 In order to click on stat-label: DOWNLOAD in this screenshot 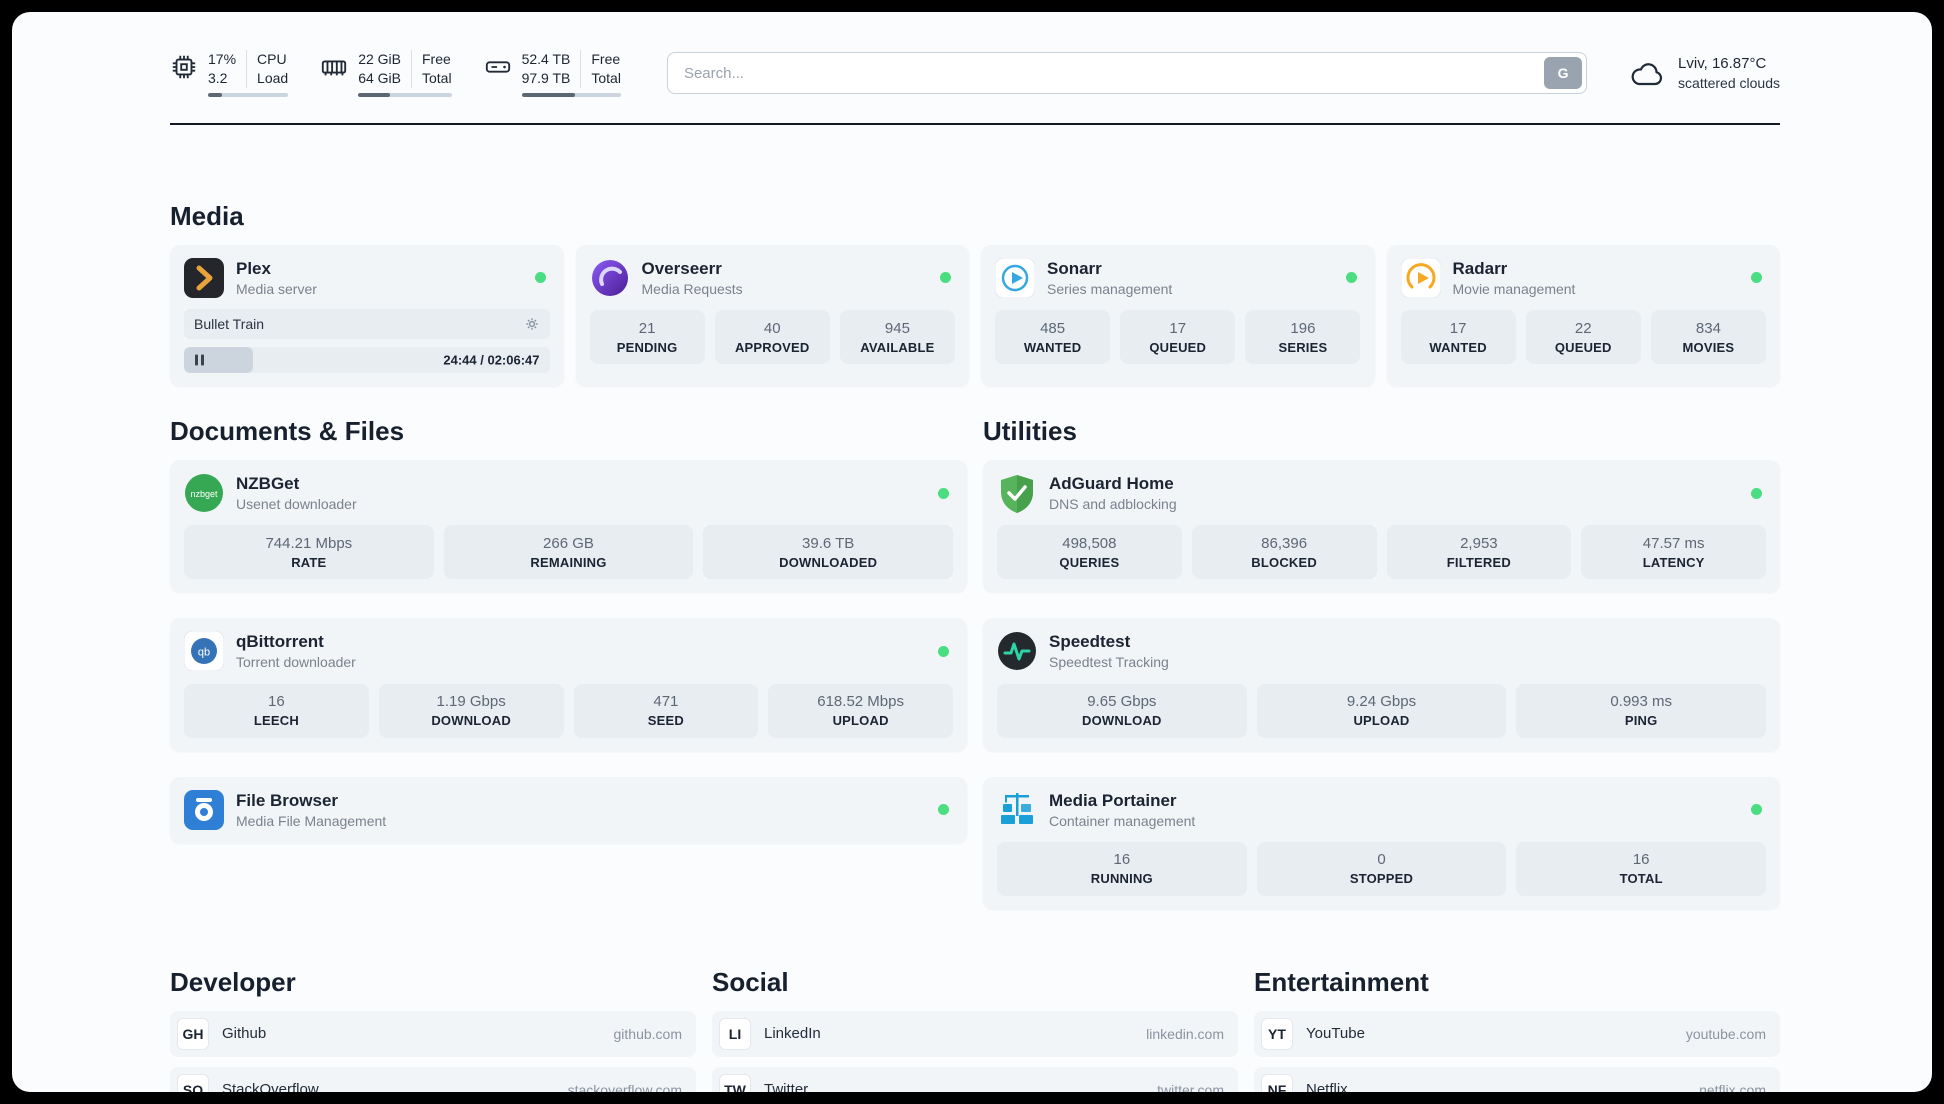, I will do `click(471, 721)`.